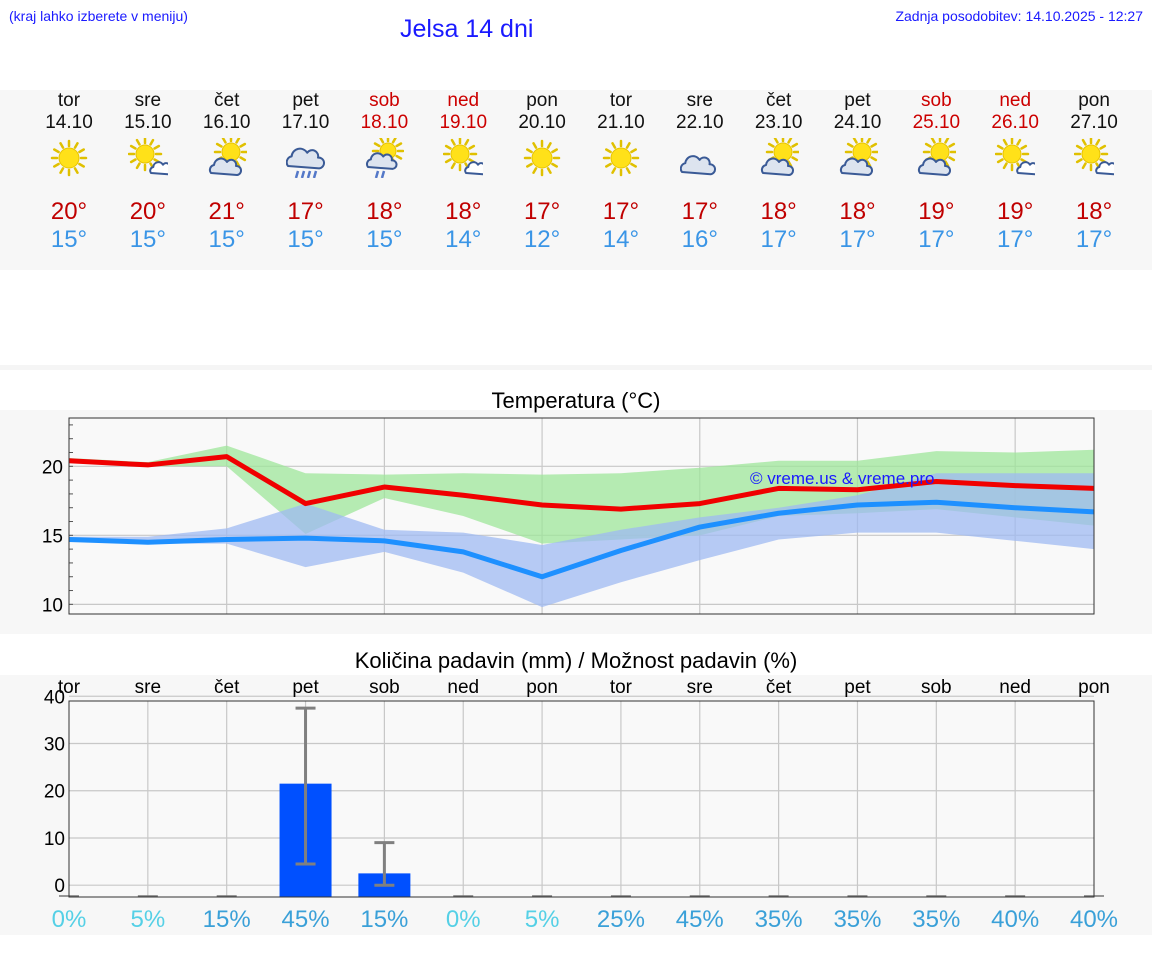 This screenshot has height=975, width=1152. Describe the element at coordinates (467, 29) in the screenshot. I see `page-title: Jelsa 14 dni` at that location.